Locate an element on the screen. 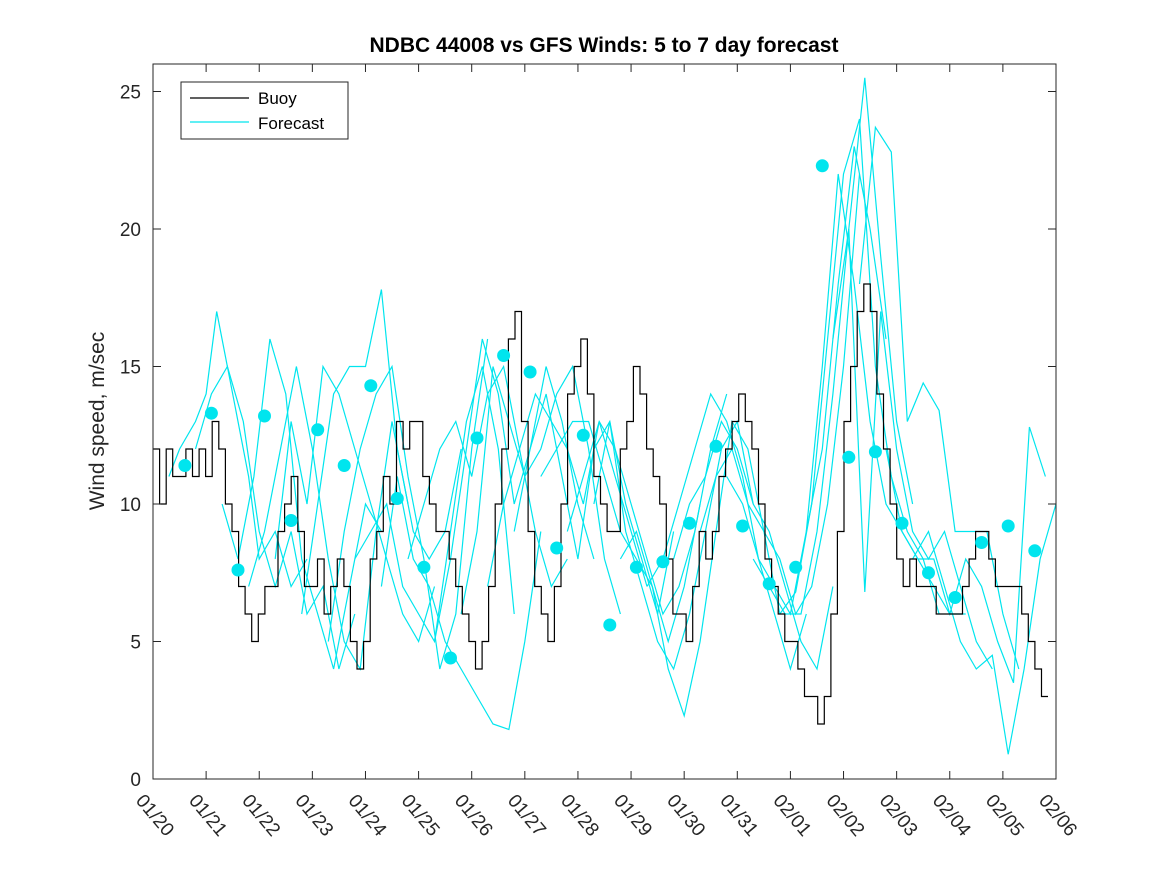  y-tick-label: 0 is located at coordinates (135, 780).